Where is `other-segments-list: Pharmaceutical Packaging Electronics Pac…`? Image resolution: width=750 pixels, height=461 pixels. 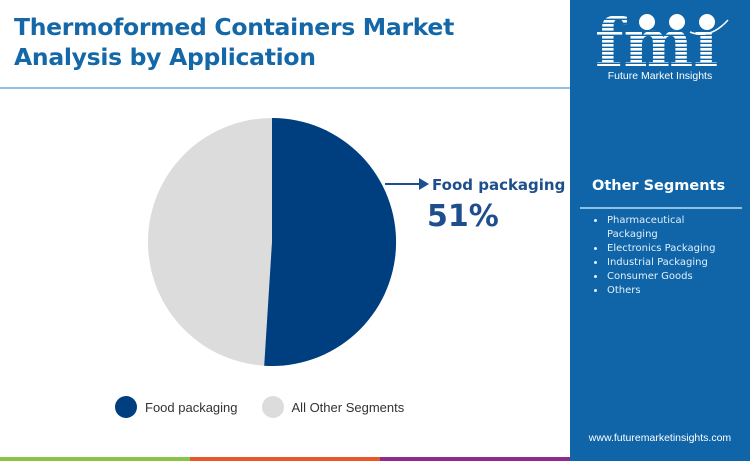 other-segments-list: Pharmaceutical Packaging Electronics Pac… is located at coordinates (664, 256).